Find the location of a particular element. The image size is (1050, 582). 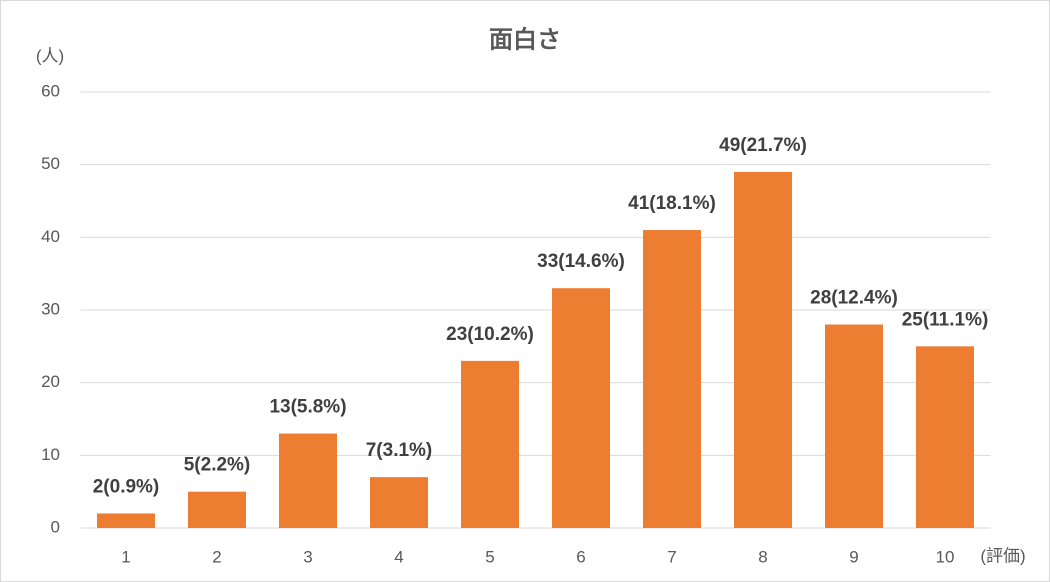

y-tick-label: 10 is located at coordinates (50, 454).